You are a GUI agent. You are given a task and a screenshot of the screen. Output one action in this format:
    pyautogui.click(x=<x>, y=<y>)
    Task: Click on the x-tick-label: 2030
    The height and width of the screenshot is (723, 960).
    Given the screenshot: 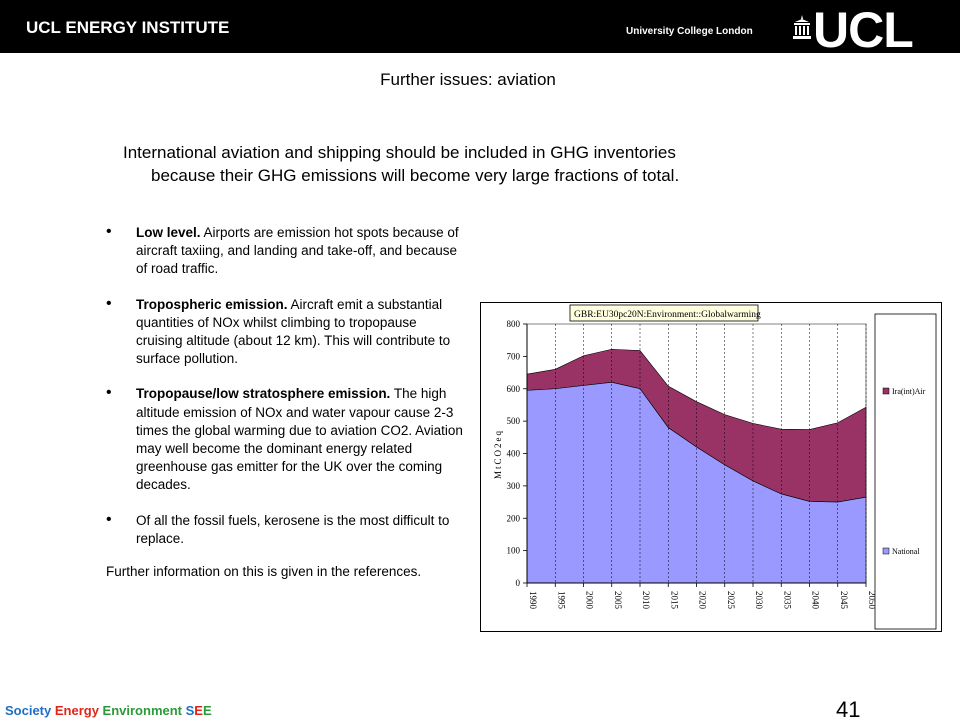 What is the action you would take?
    pyautogui.click(x=759, y=600)
    